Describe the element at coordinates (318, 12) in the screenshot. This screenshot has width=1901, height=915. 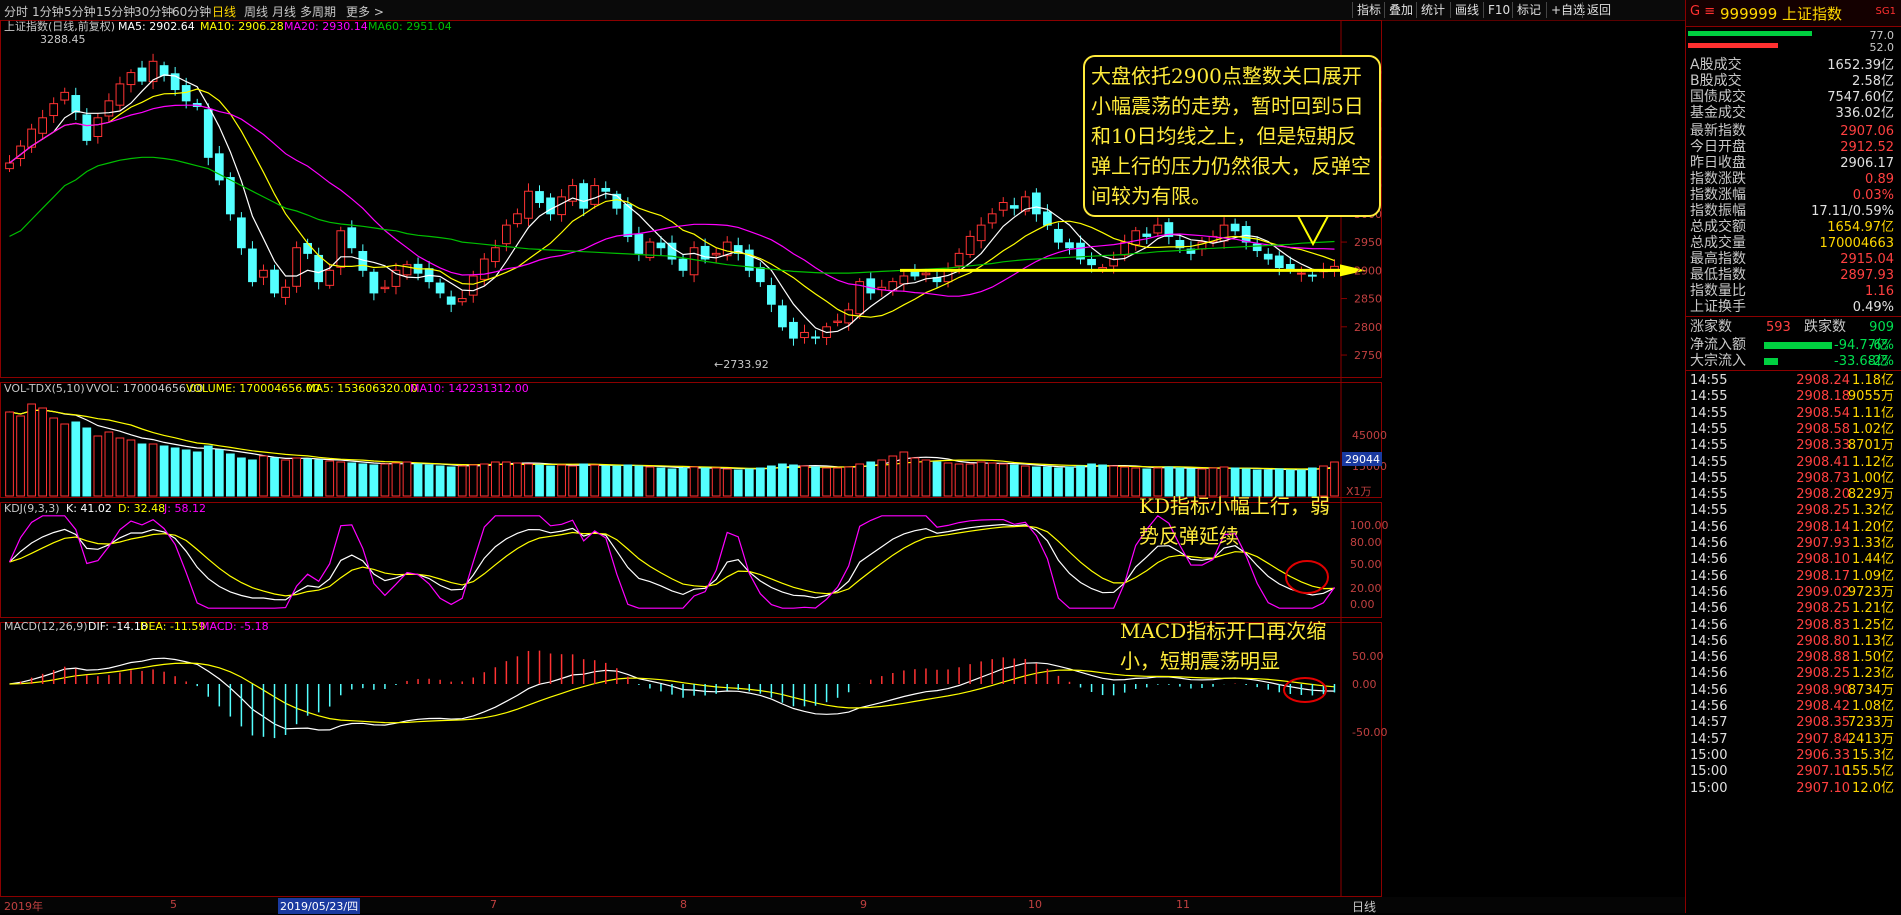
I see `period-tab: 多周期` at that location.